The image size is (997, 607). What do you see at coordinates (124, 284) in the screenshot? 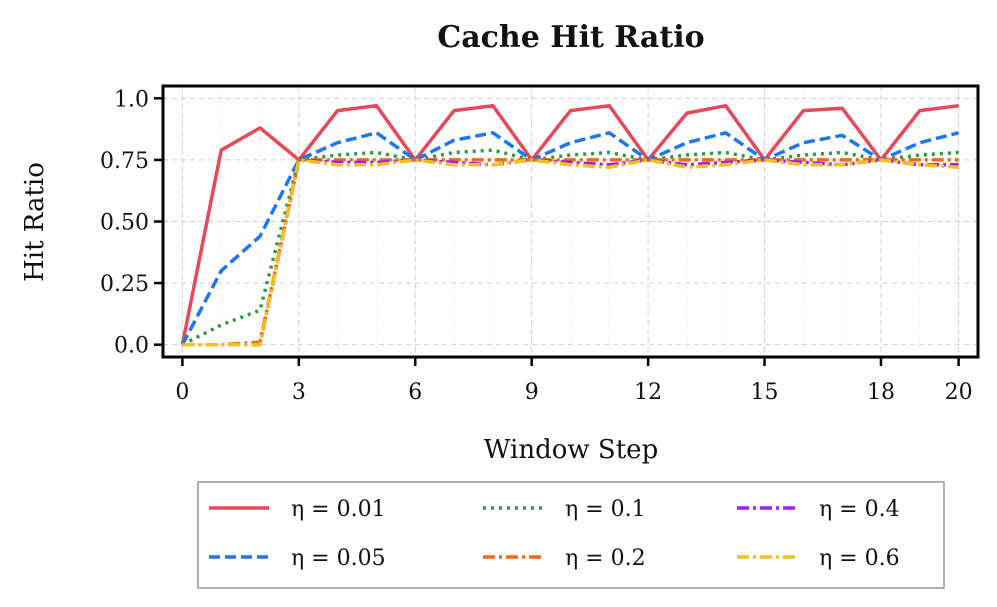
I see `y-tick-label: 0.25` at bounding box center [124, 284].